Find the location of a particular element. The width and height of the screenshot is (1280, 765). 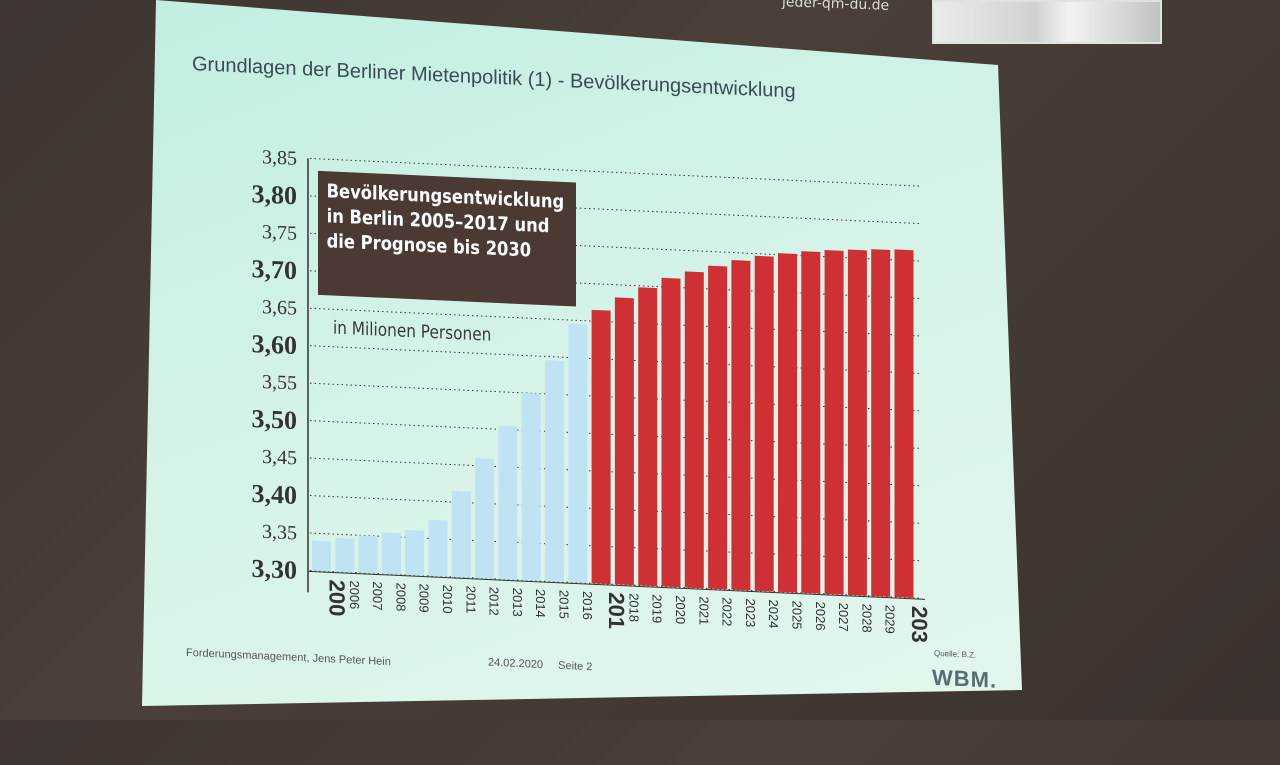

footer-date: 24.02.2020 is located at coordinates (516, 664).